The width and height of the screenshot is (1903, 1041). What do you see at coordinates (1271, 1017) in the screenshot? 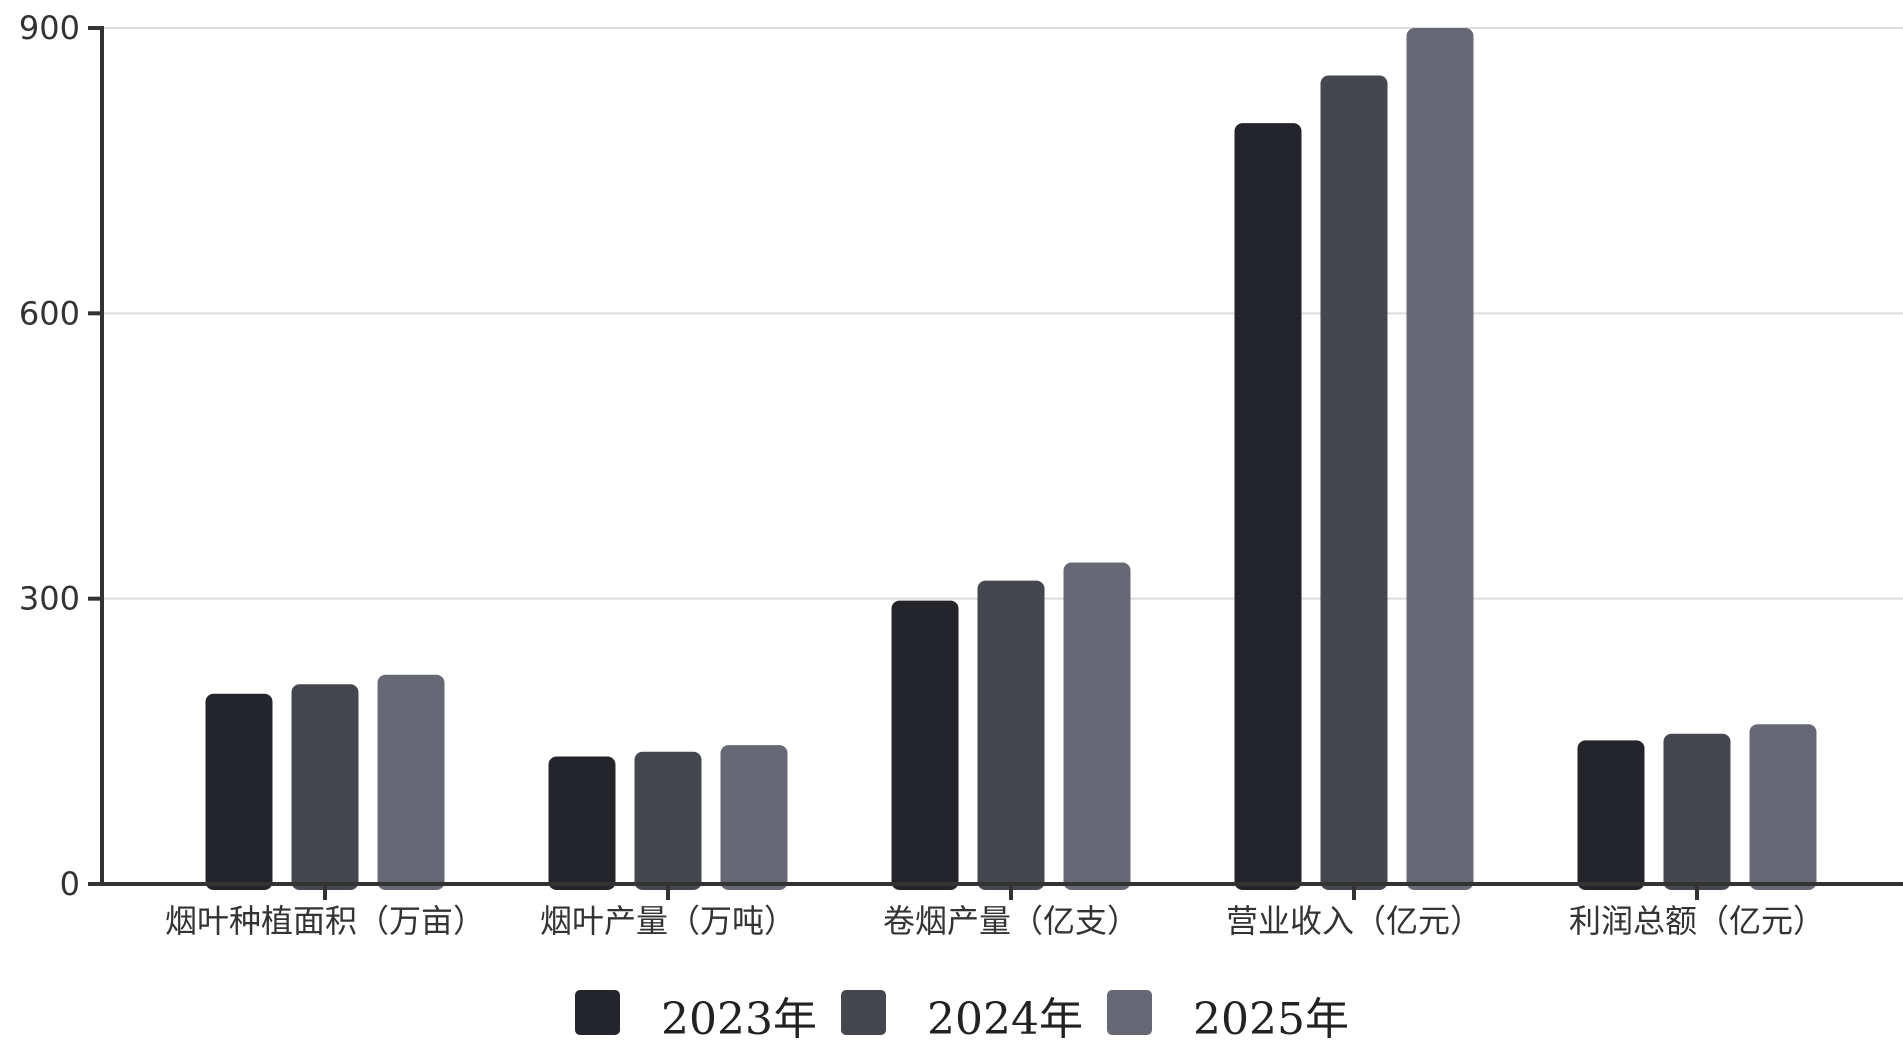
I see `legend-label: 2025年` at bounding box center [1271, 1017].